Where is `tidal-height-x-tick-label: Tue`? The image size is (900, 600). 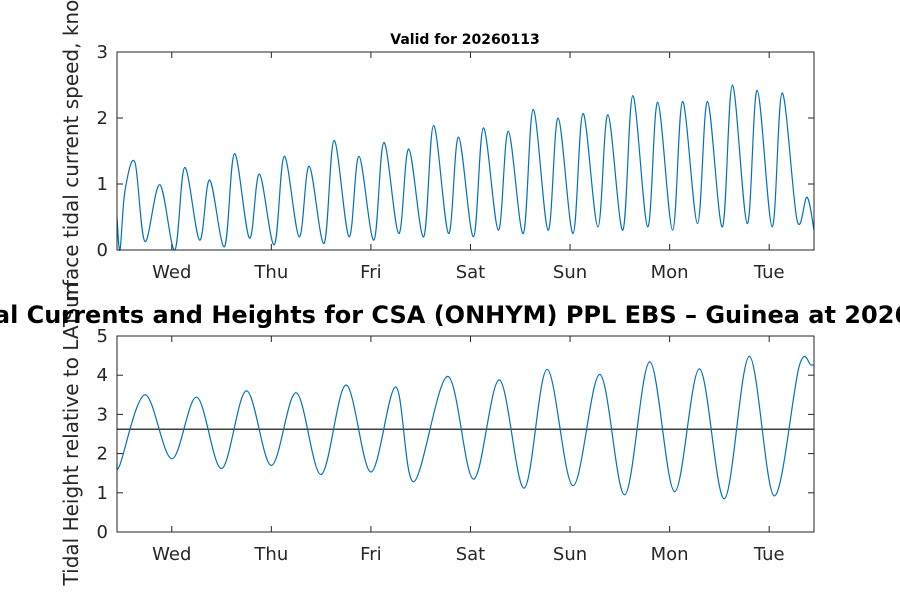 tidal-height-x-tick-label: Tue is located at coordinates (769, 554).